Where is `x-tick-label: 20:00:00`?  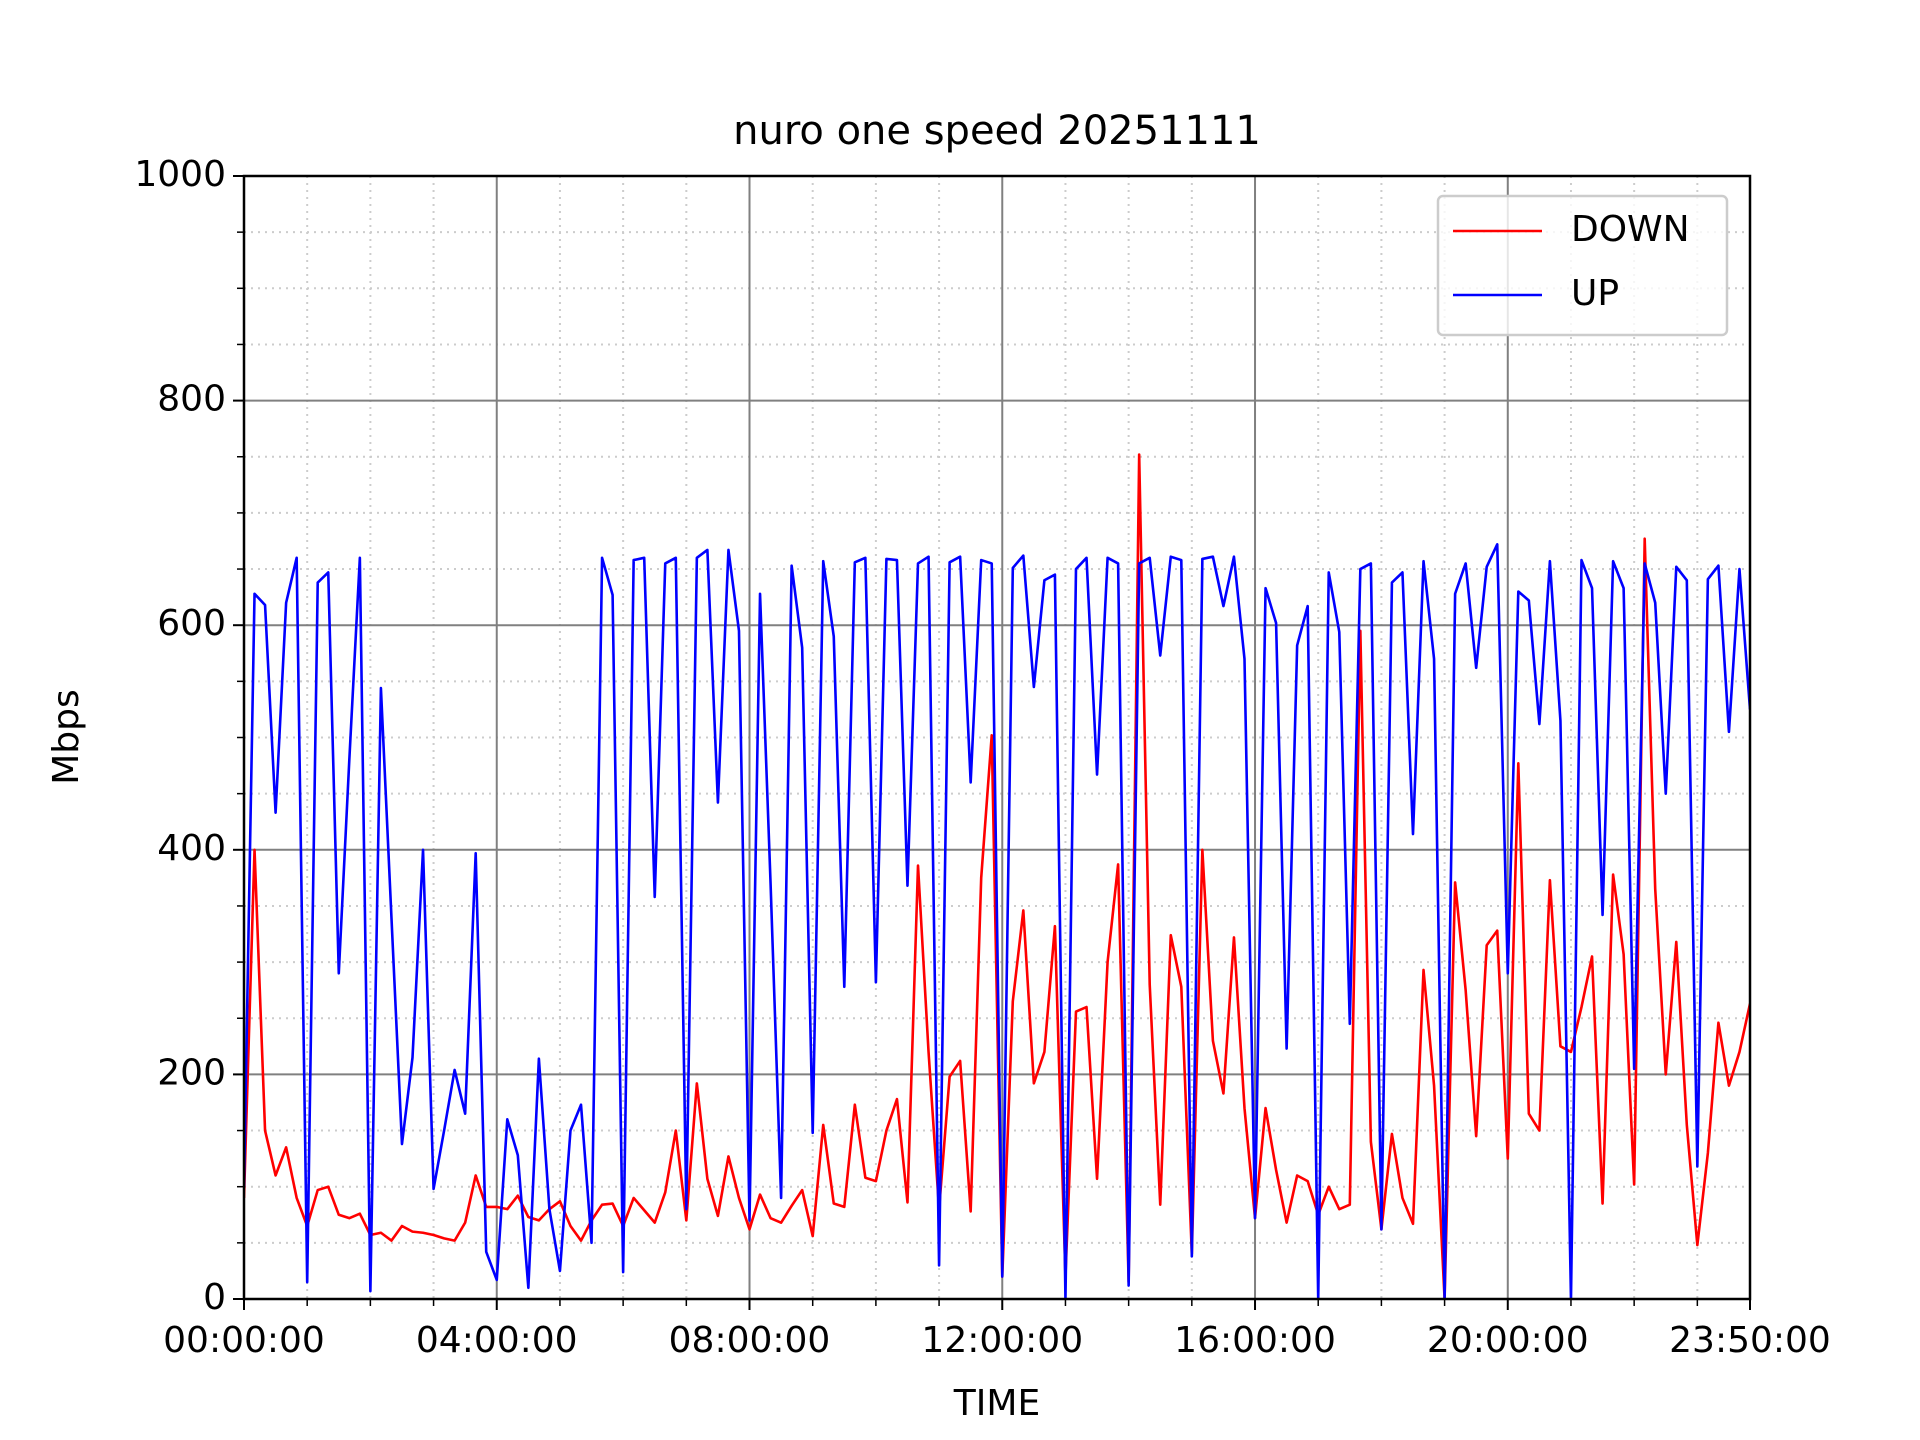 x-tick-label: 20:00:00 is located at coordinates (1508, 1340).